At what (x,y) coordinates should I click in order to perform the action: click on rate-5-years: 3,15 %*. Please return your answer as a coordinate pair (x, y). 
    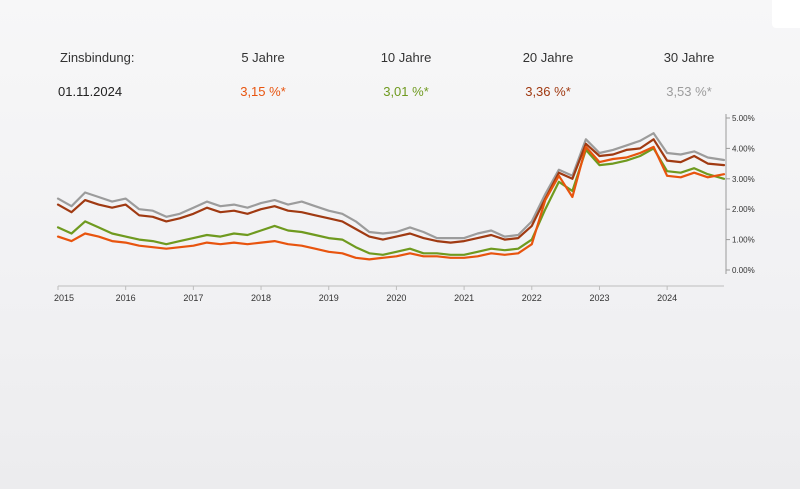
    Looking at the image, I should click on (263, 91).